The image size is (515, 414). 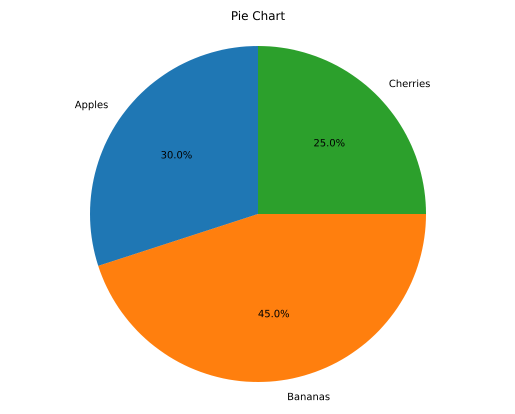 I want to click on chart-title: Pie Chart, so click(x=258, y=15).